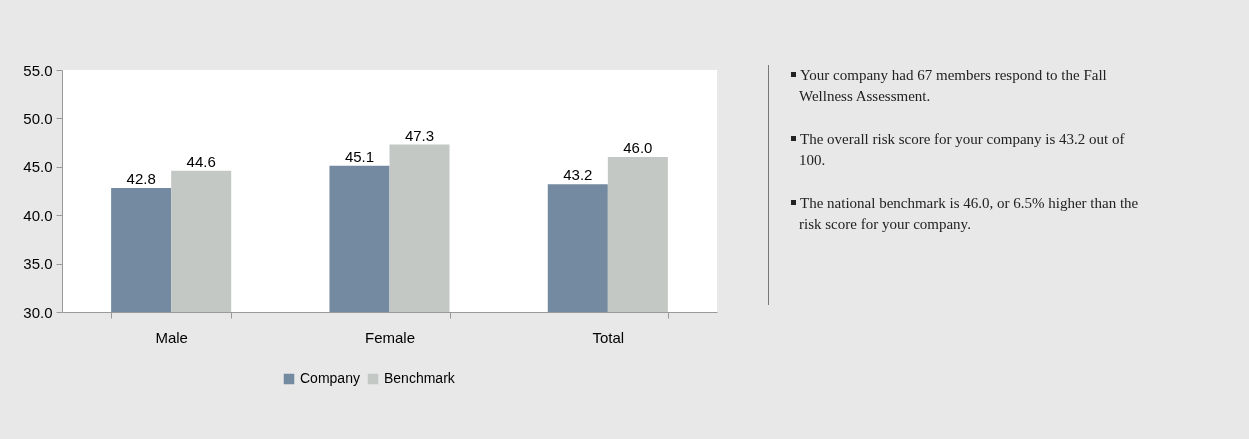  I want to click on x-tick-label: Total, so click(608, 337).